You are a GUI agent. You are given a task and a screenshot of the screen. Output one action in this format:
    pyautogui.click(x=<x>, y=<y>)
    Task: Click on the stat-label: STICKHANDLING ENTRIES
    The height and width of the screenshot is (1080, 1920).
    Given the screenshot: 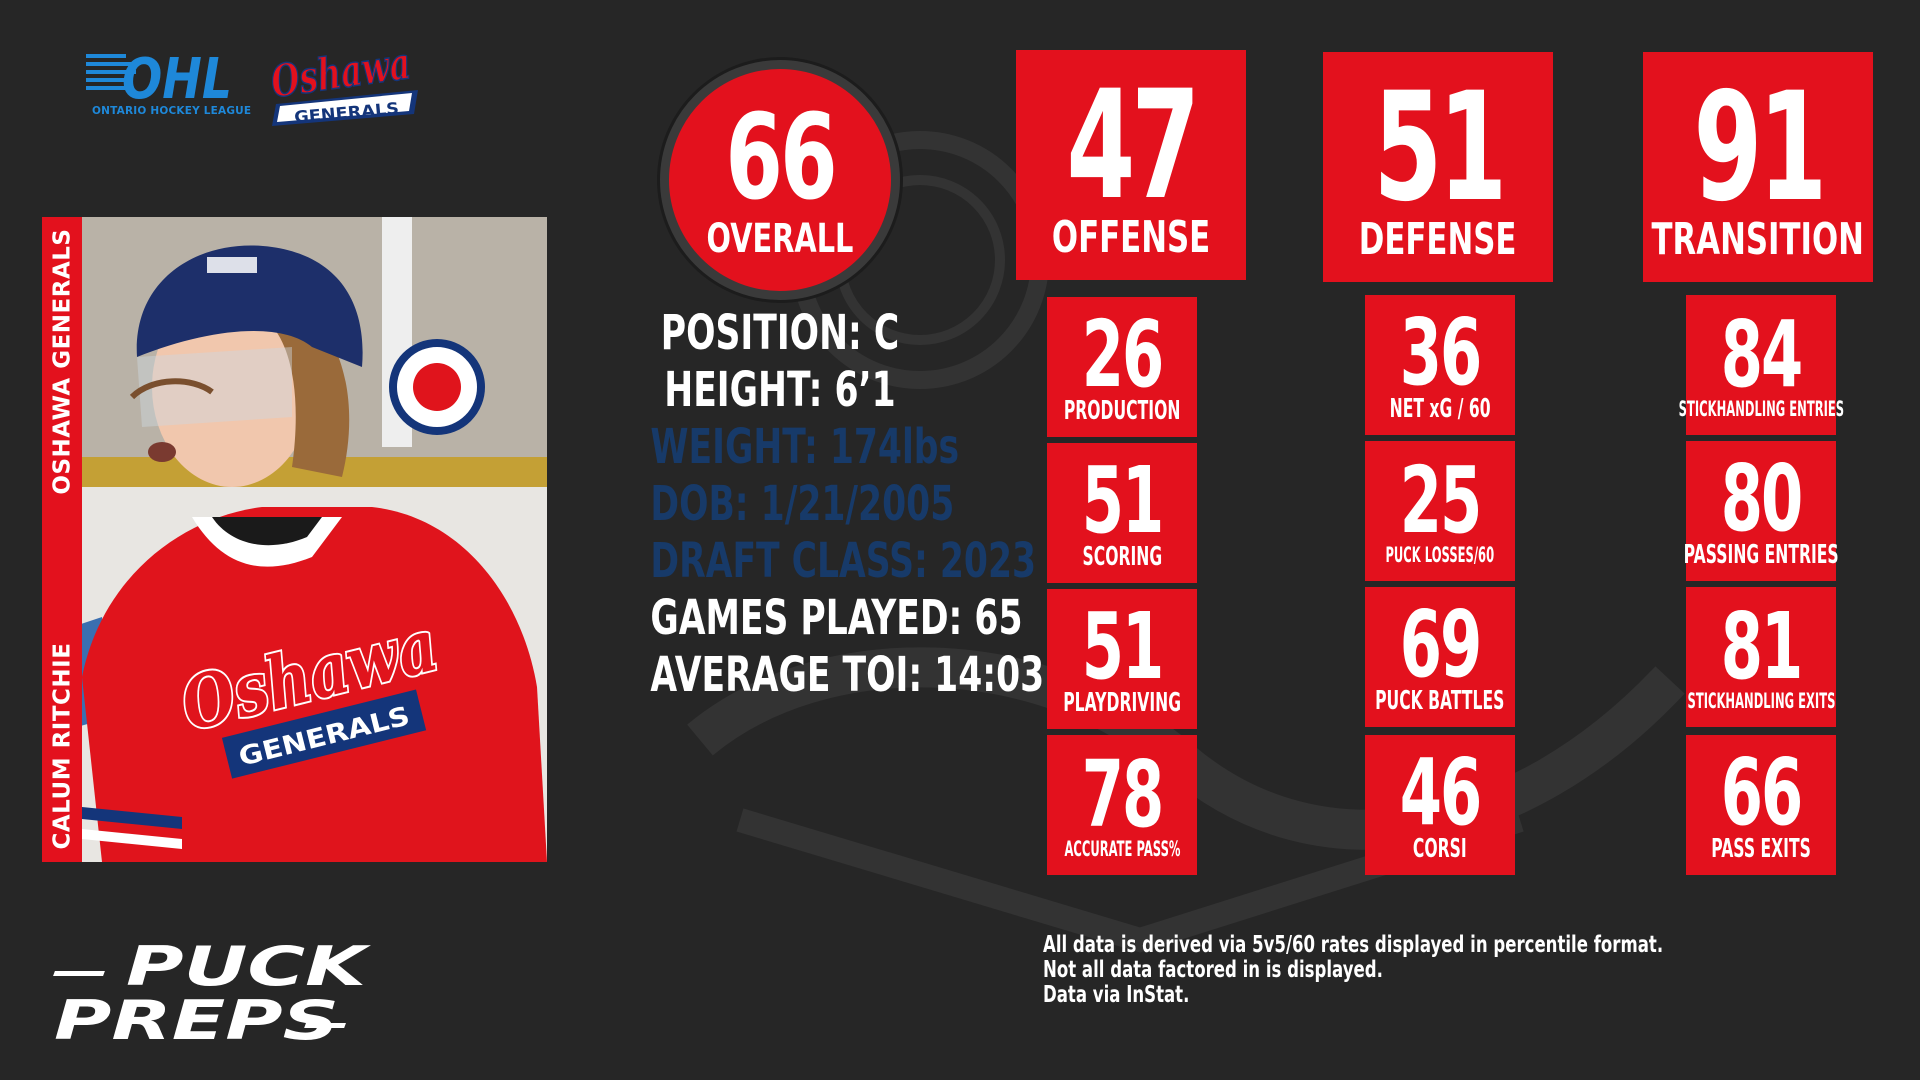 What is the action you would take?
    pyautogui.click(x=1761, y=408)
    